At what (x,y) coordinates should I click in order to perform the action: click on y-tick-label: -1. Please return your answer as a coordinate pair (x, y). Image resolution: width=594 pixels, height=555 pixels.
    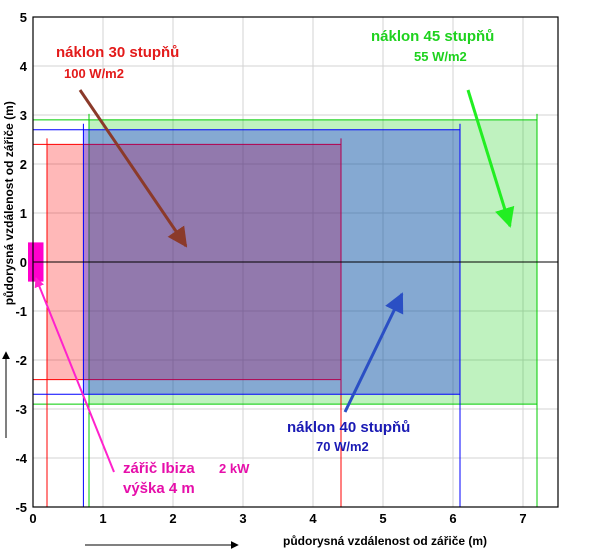
    Looking at the image, I should click on (21, 311).